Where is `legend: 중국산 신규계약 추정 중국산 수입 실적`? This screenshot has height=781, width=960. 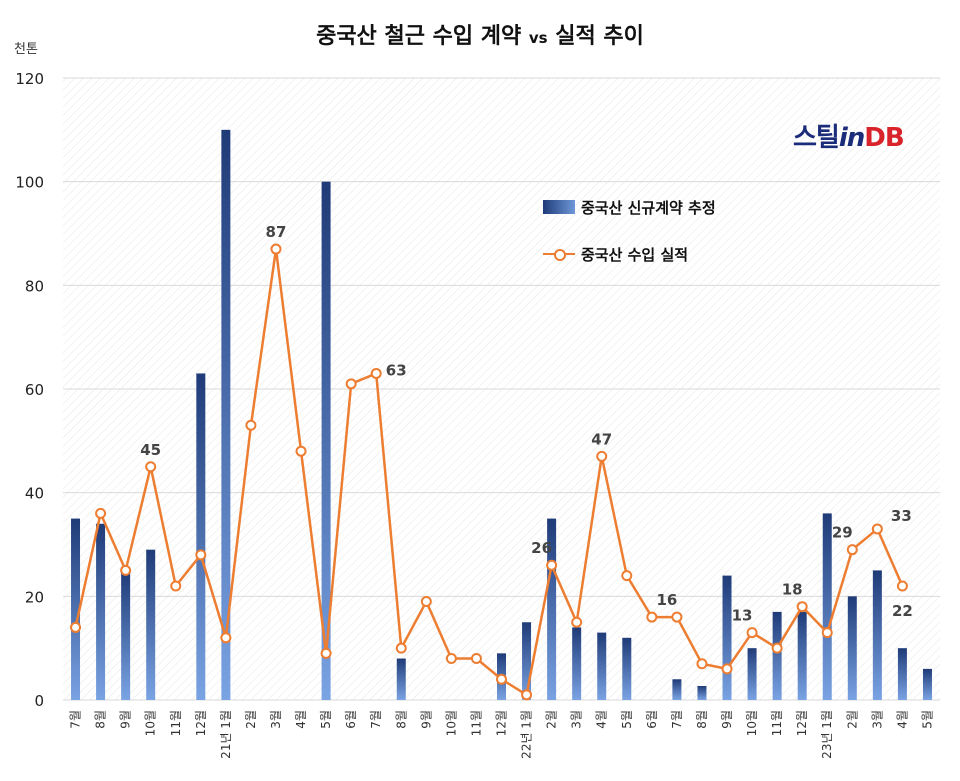
legend: 중국산 신규계약 추정 중국산 수입 실적 is located at coordinates (629, 243).